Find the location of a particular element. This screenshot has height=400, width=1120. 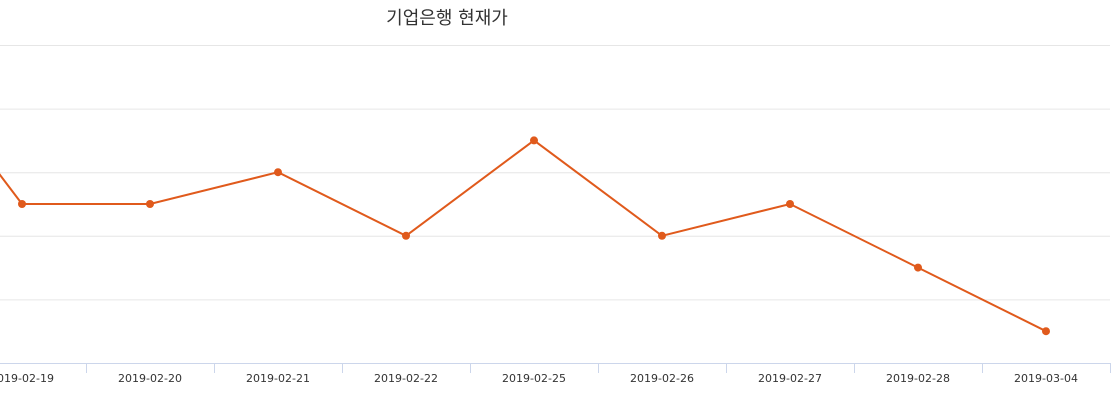

x-tick-label: 2019-02-27 is located at coordinates (790, 378).